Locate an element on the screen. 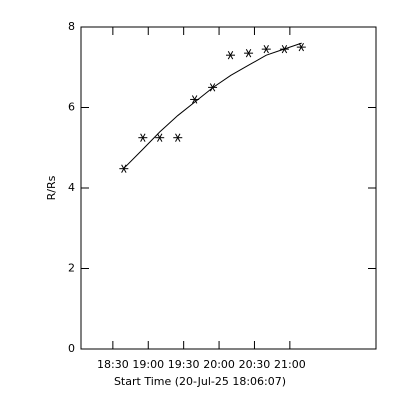 The width and height of the screenshot is (400, 400). x-tick-label: 21:00 is located at coordinates (290, 364).